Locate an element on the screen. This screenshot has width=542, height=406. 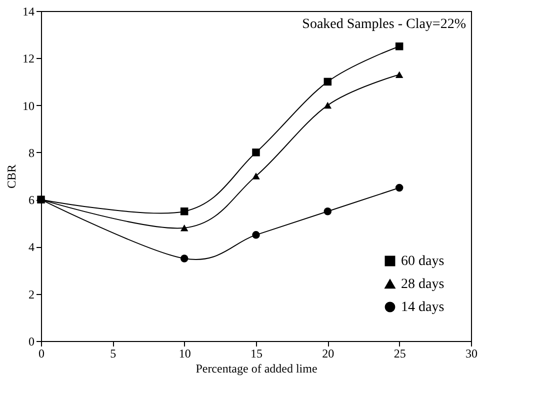
y-tick-label: 4 is located at coordinates (31, 247).